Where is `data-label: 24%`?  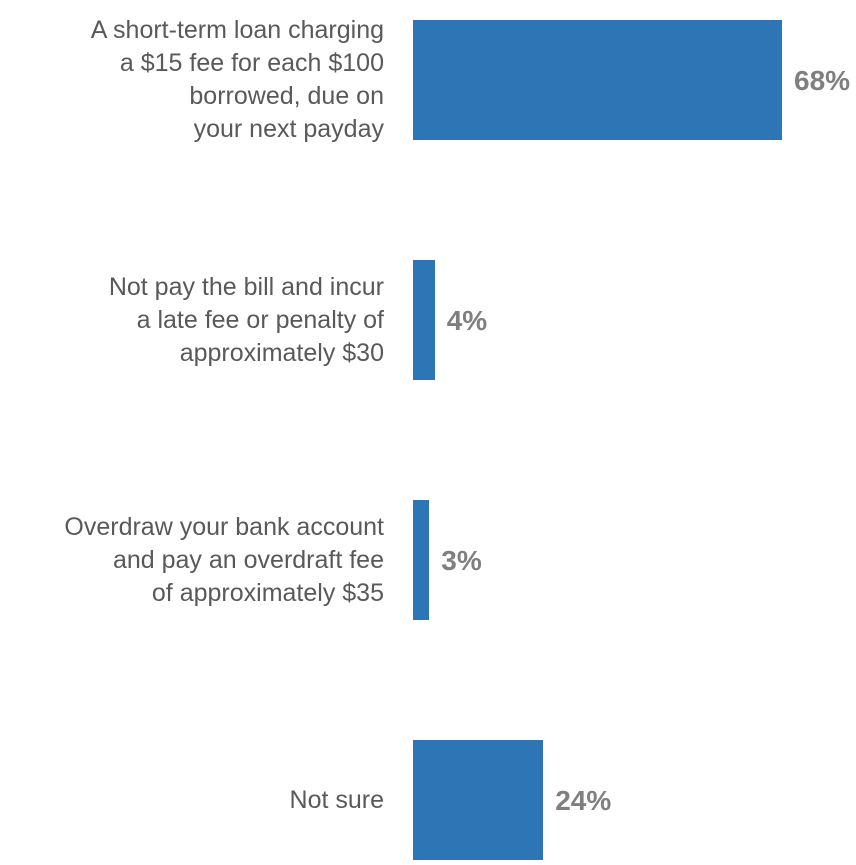 data-label: 24% is located at coordinates (583, 800).